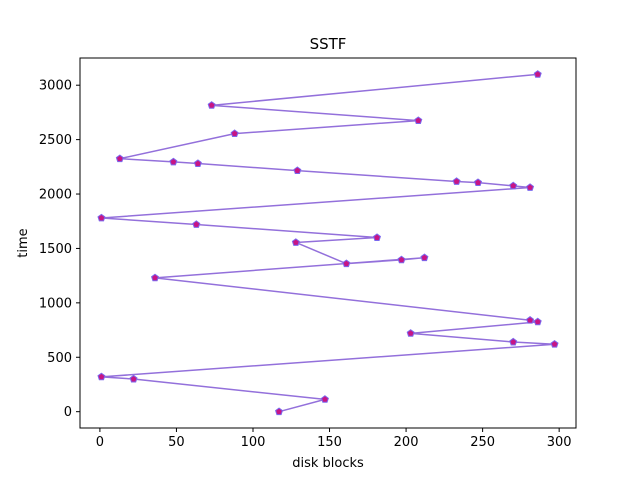 This screenshot has height=480, width=640. Describe the element at coordinates (55, 195) in the screenshot. I see `y-tick-label: 2000` at that location.